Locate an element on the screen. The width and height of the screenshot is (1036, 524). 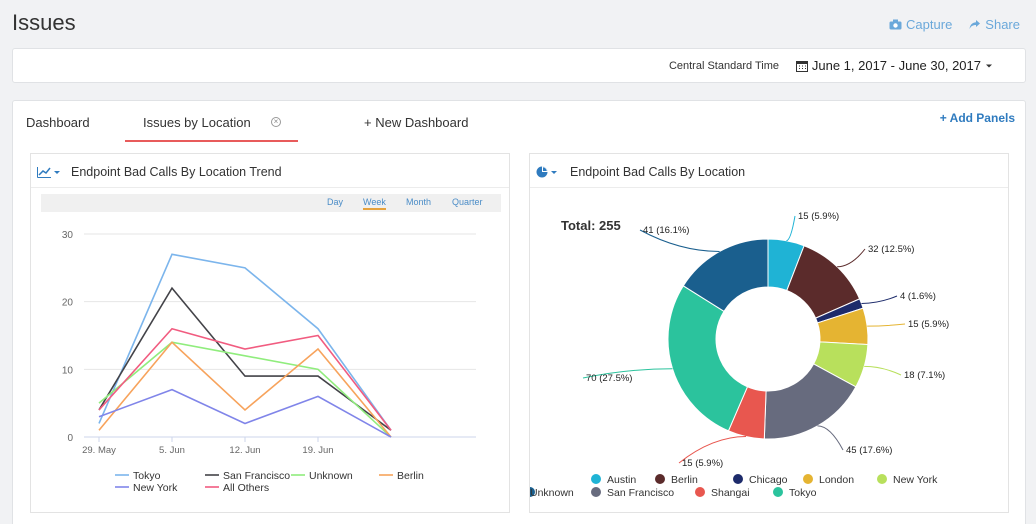
tab-issues-by-location: Issues by Location is located at coordinates (197, 122).